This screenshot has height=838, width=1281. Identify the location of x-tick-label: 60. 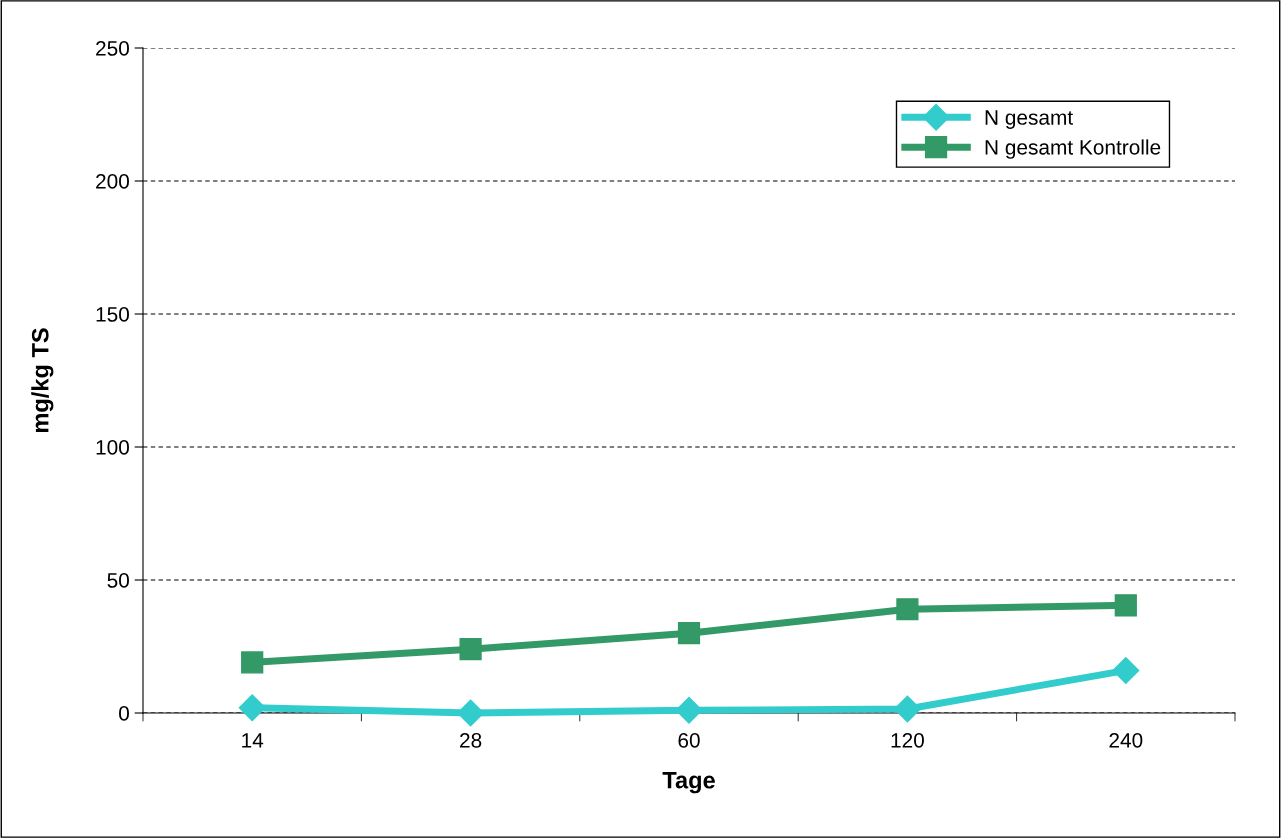
(689, 740).